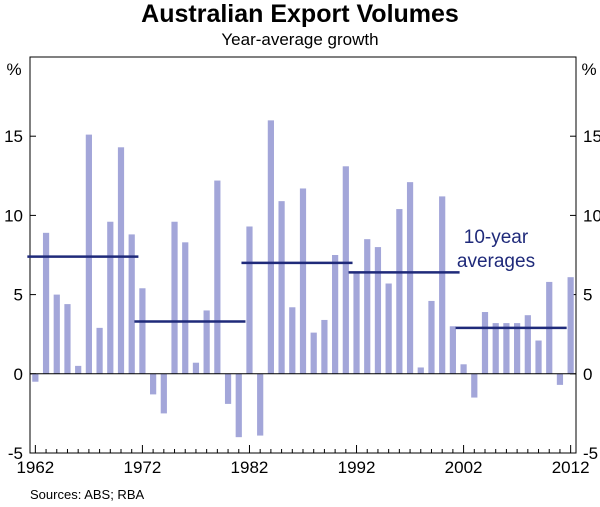  What do you see at coordinates (142, 467) in the screenshot?
I see `x-tick-label: 1972` at bounding box center [142, 467].